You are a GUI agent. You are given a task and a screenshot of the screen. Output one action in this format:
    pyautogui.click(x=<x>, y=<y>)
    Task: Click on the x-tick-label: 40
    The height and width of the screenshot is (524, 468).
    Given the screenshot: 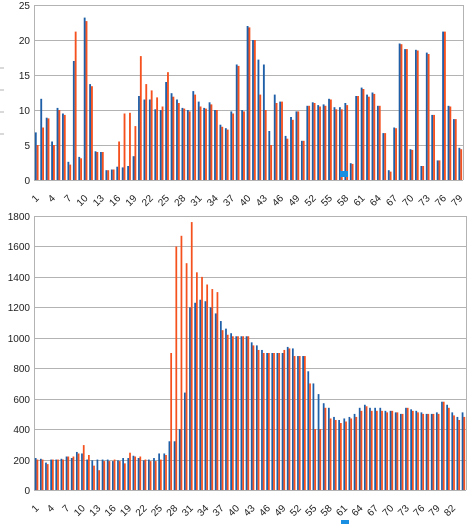 What is the action you would take?
    pyautogui.click(x=246, y=201)
    